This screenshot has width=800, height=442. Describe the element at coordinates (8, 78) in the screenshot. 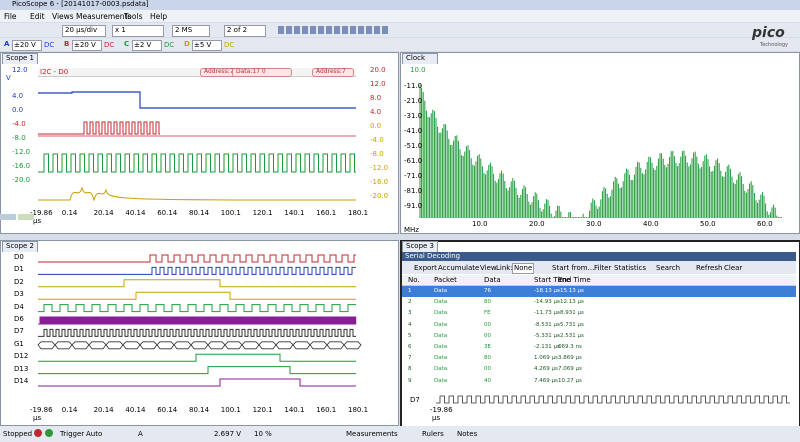

I see `axis-unit: V` at that location.